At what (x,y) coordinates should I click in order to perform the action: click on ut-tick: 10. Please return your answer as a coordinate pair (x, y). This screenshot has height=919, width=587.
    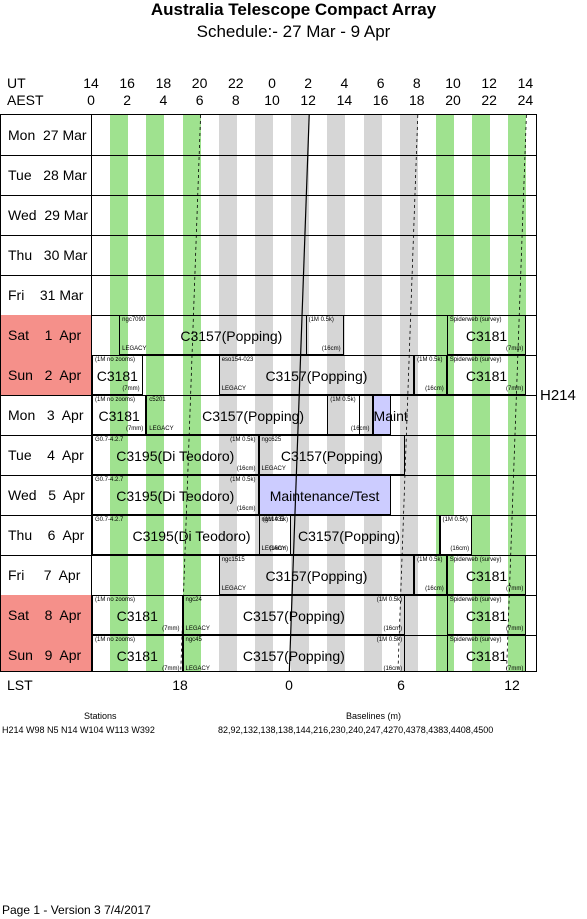
    Looking at the image, I should click on (453, 83).